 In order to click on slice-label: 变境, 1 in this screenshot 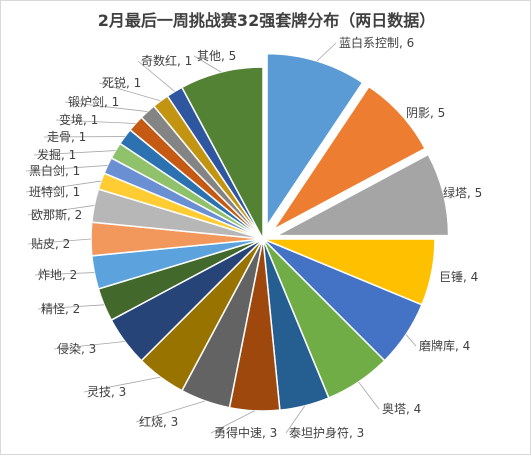, I will do `click(78, 119)`.